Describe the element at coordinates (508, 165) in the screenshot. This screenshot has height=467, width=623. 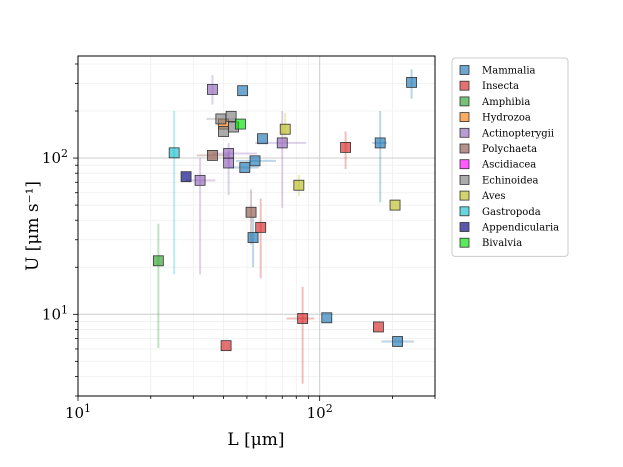
I see `legend-label: Ascidiacea` at that location.